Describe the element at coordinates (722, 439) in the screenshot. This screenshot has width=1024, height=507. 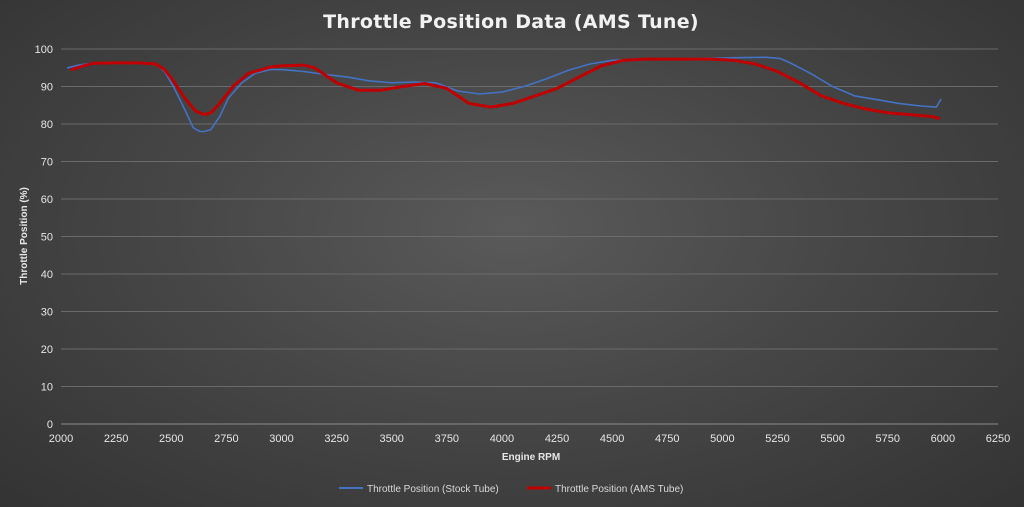
I see `x-tick-label: 5000` at that location.